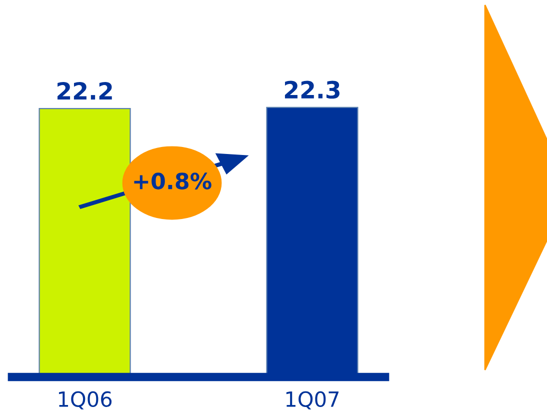  What do you see at coordinates (312, 400) in the screenshot?
I see `x-tick-label: 1Q07` at bounding box center [312, 400].